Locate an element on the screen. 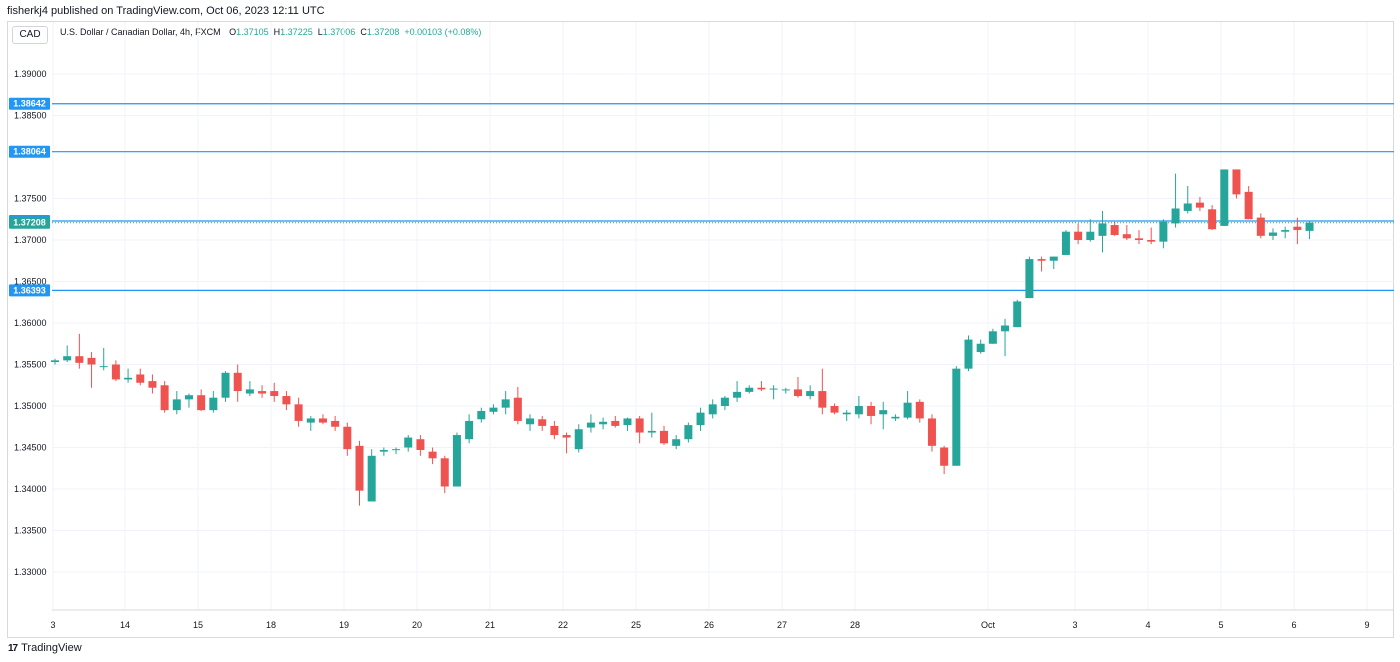 The width and height of the screenshot is (1400, 662). price-tick-label: 1.39000 is located at coordinates (30, 74).